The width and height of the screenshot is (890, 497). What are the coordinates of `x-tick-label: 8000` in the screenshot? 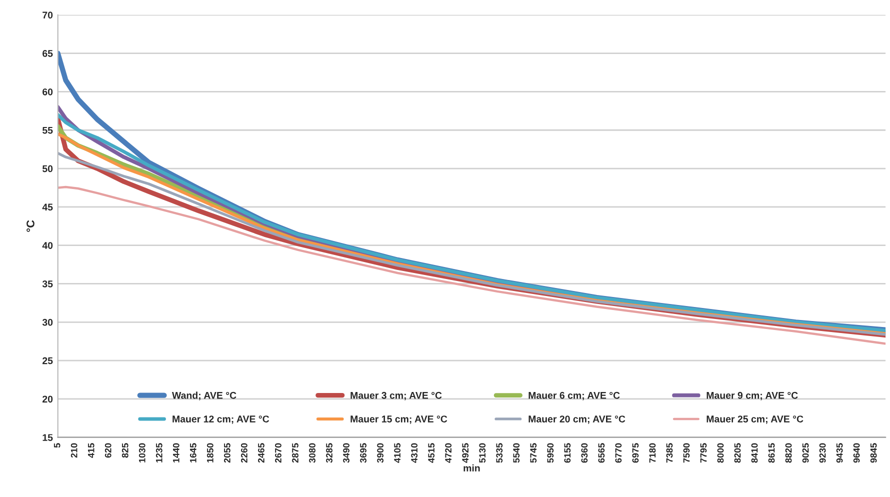 It's located at (720, 453).